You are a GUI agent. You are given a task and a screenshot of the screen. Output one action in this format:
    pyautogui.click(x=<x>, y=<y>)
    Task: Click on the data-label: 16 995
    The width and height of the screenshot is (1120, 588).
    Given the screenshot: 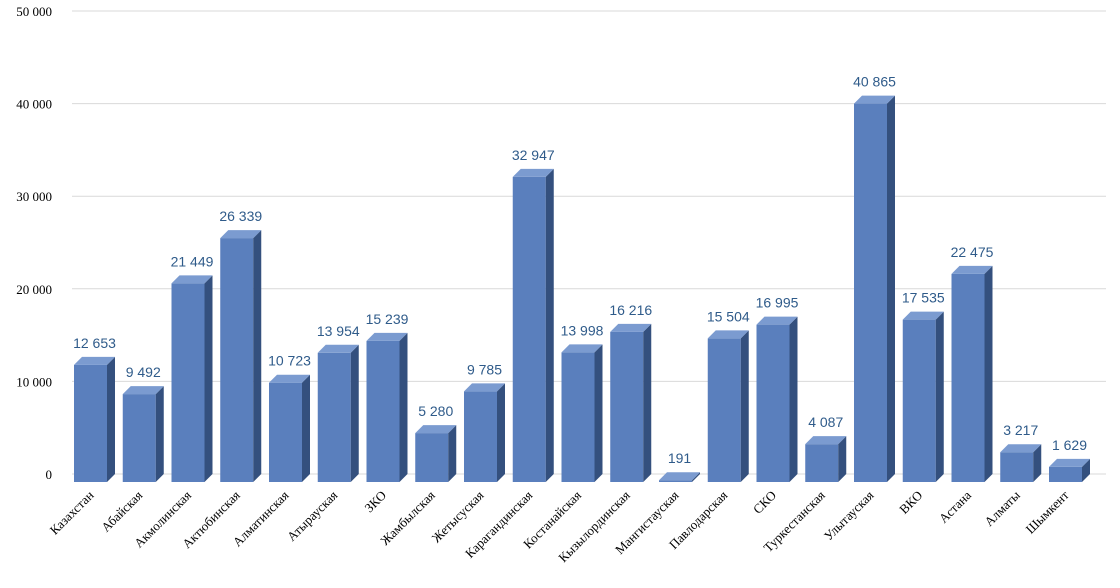 What is the action you would take?
    pyautogui.click(x=777, y=303)
    